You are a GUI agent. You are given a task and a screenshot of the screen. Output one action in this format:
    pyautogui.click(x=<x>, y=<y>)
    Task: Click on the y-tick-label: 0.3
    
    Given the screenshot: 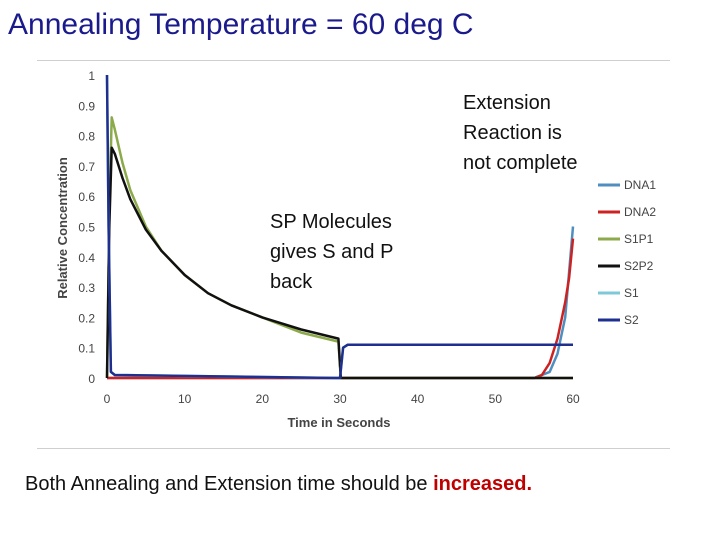 What is the action you would take?
    pyautogui.click(x=86, y=288)
    